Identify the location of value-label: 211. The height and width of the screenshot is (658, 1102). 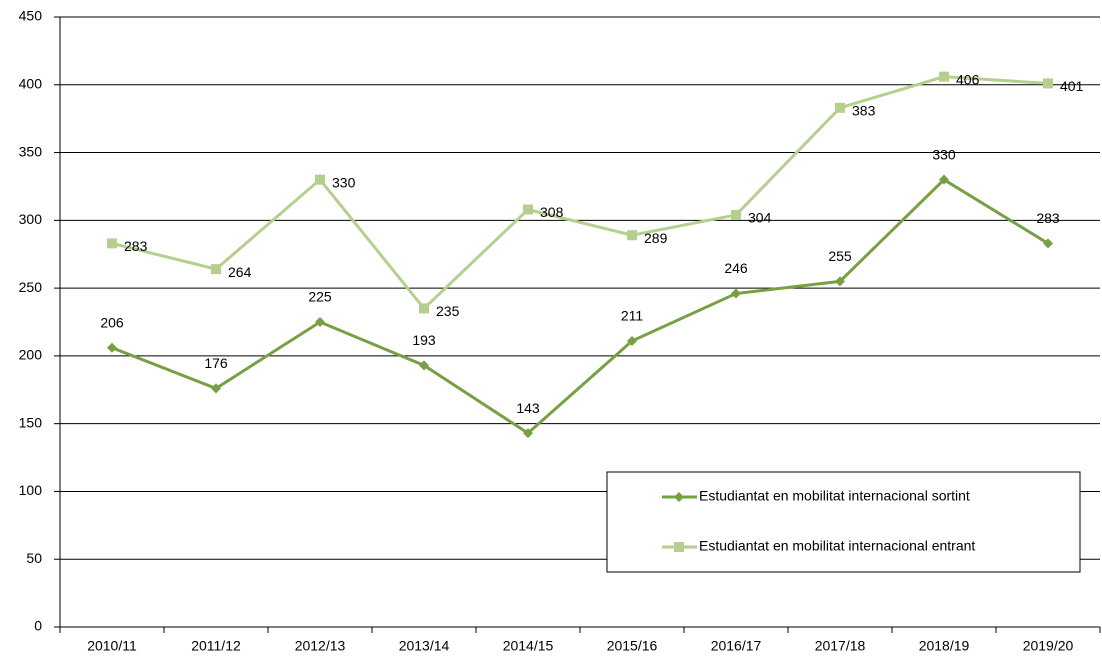
(632, 316).